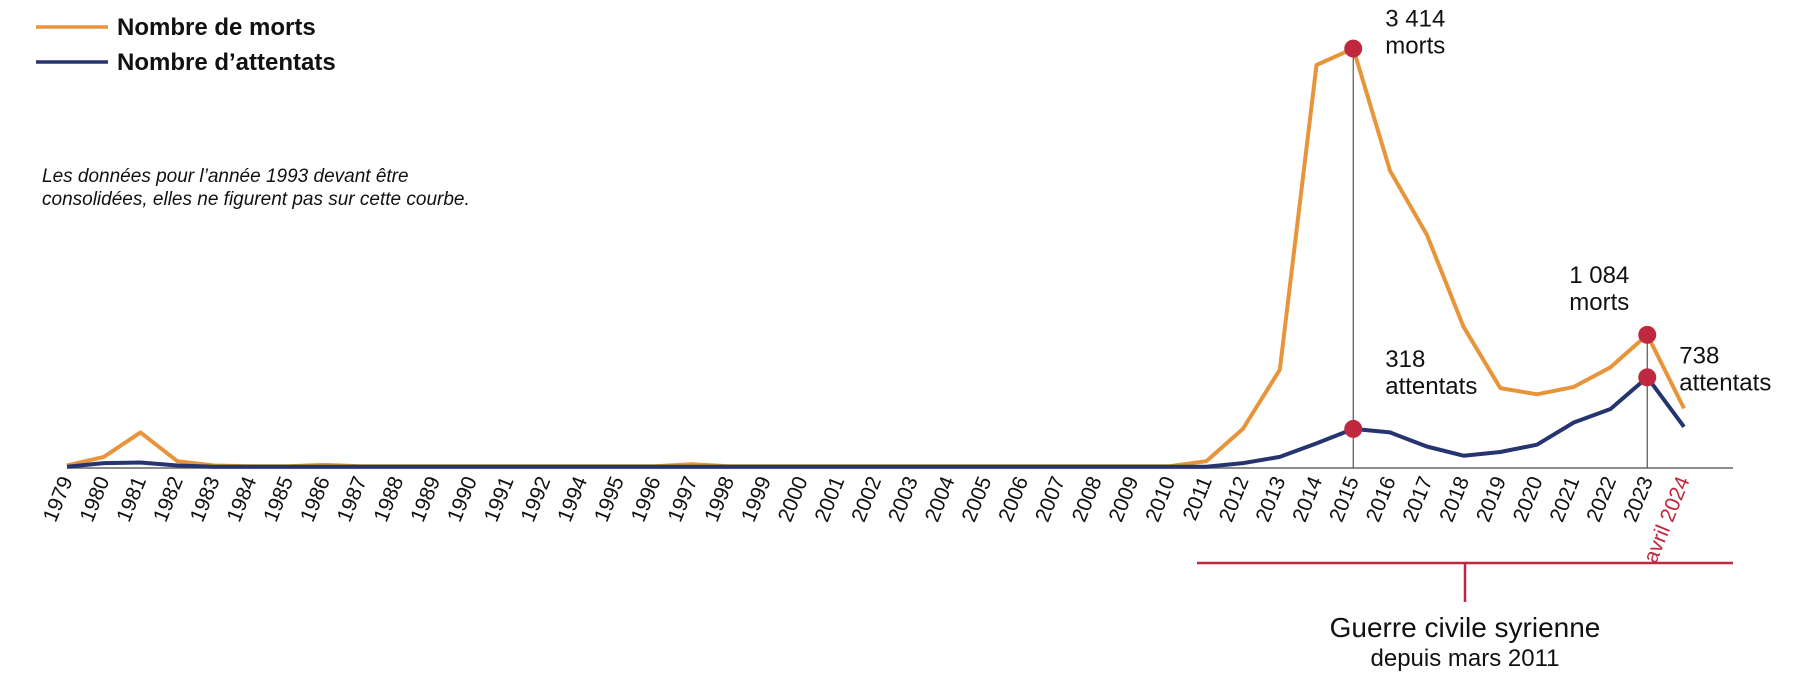 The width and height of the screenshot is (1800, 694). Describe the element at coordinates (389, 499) in the screenshot. I see `x-tick-label: 1988` at that location.